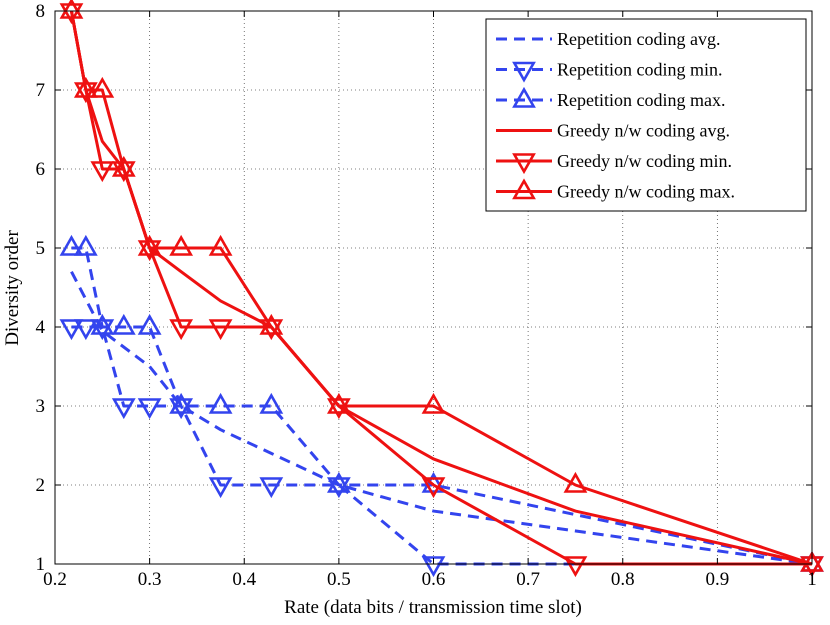 The width and height of the screenshot is (830, 625). Describe the element at coordinates (41, 564) in the screenshot. I see `y-tick-label: 1` at that location.